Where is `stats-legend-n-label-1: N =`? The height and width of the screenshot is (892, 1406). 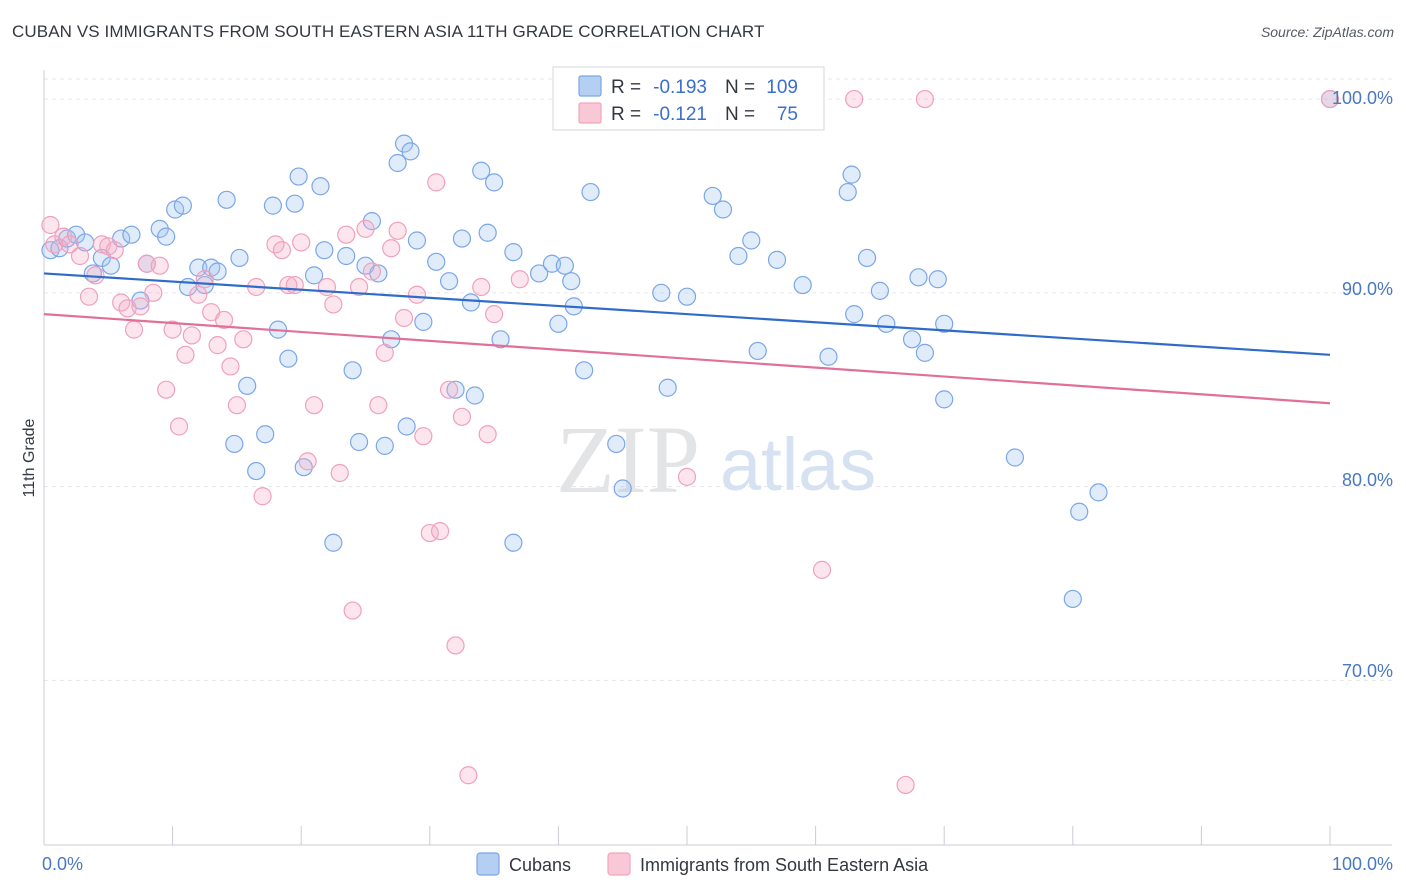
stats-legend-n-label-1: N = is located at coordinates (740, 87).